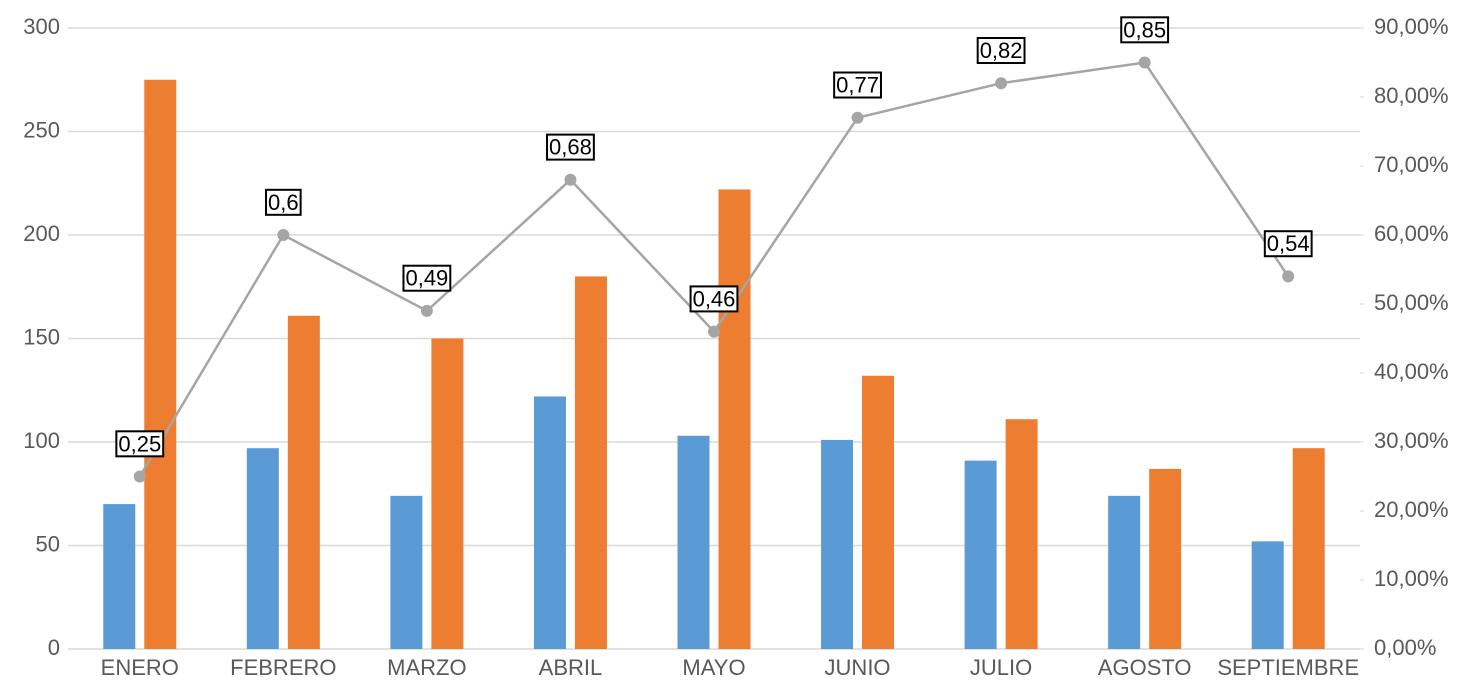  Describe the element at coordinates (1405, 647) in the screenshot. I see `y2-tick-label: 0,00%` at that location.